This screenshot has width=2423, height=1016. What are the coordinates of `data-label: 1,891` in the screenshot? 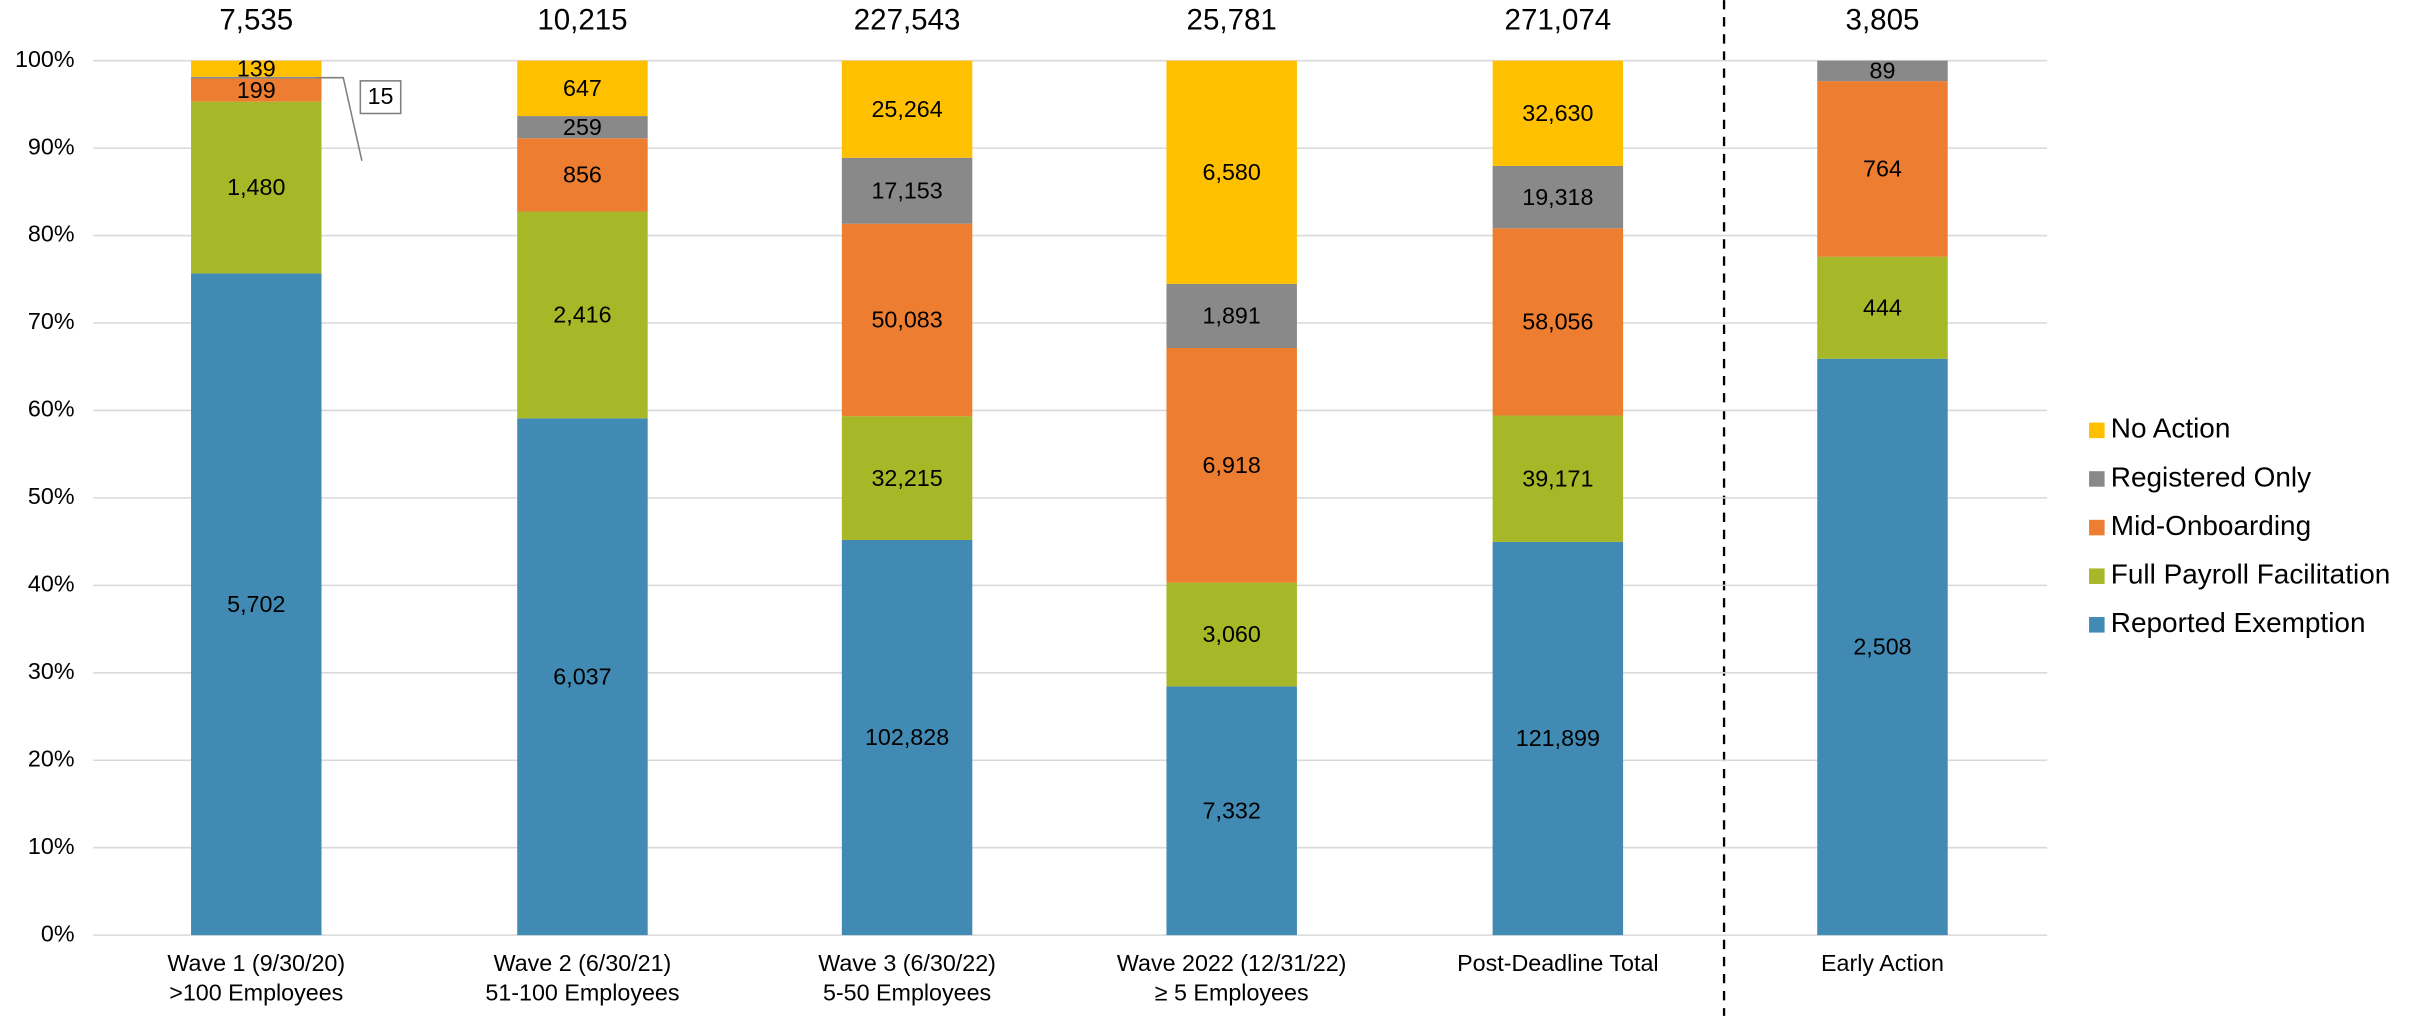 It's located at (1232, 316).